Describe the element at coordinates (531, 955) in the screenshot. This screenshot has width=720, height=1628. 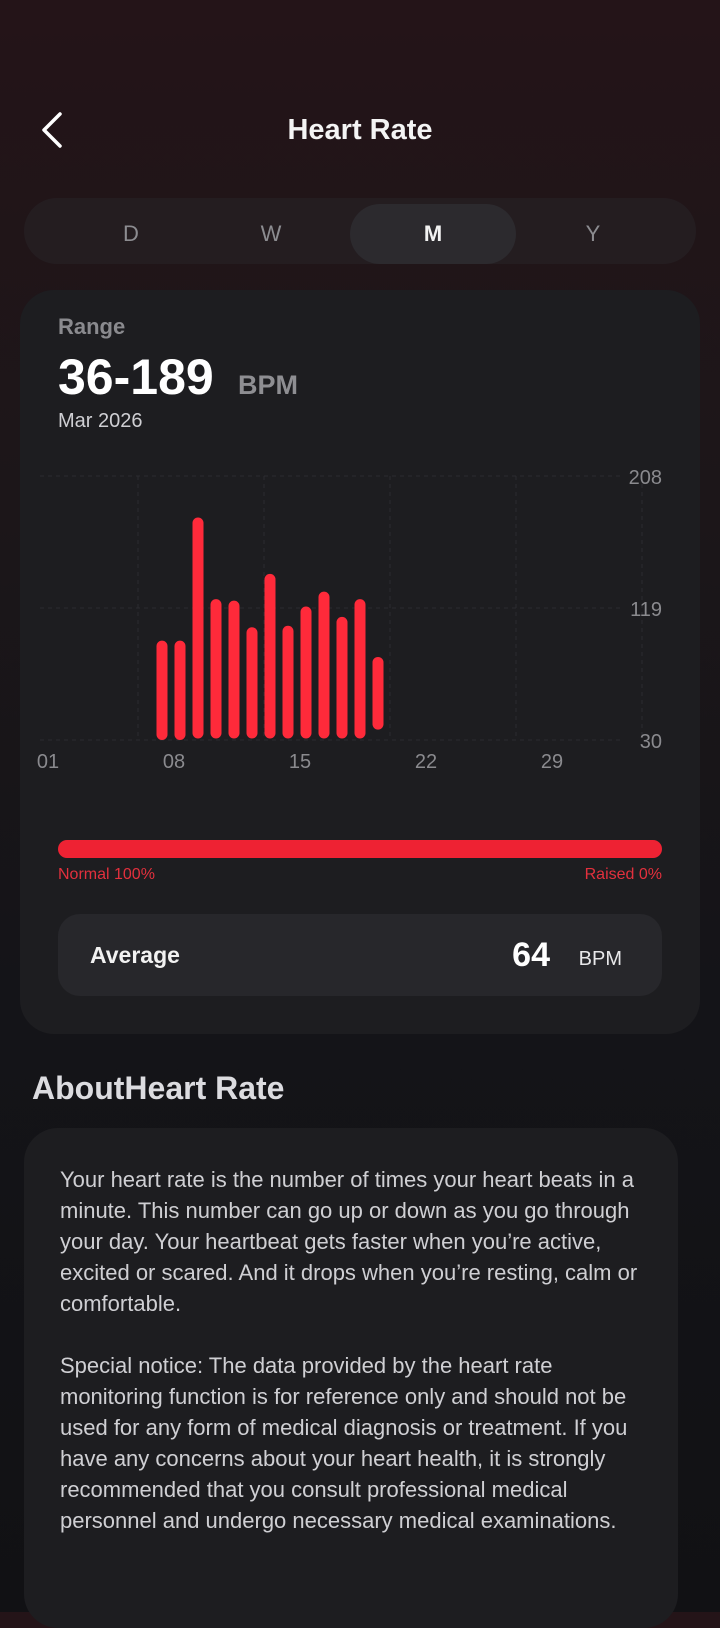
I see `average-value: 64` at that location.